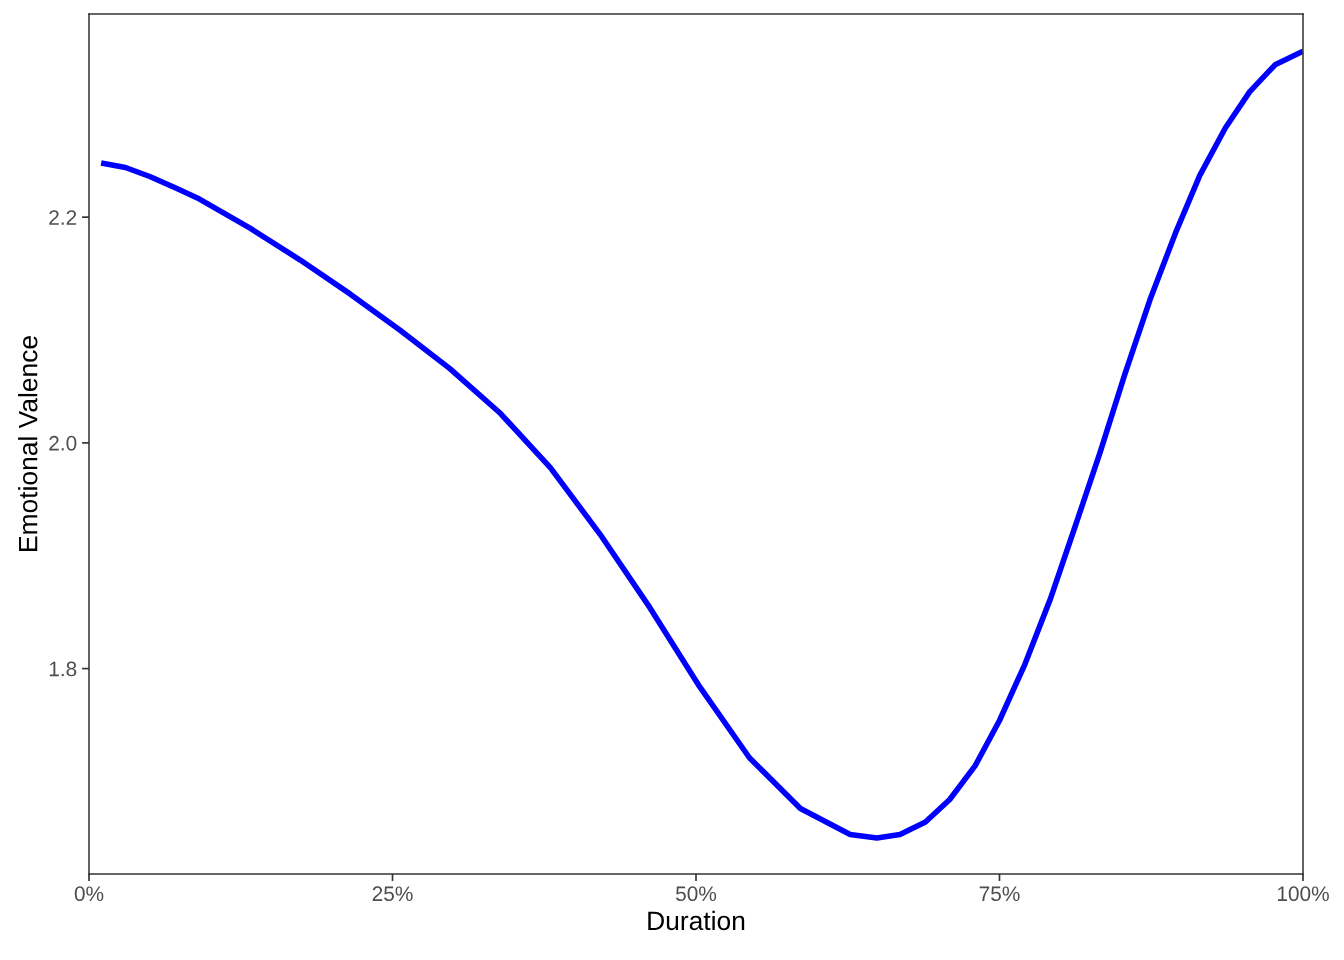 This screenshot has width=1344, height=960. Describe the element at coordinates (696, 920) in the screenshot. I see `x-axis-title: Duration` at that location.